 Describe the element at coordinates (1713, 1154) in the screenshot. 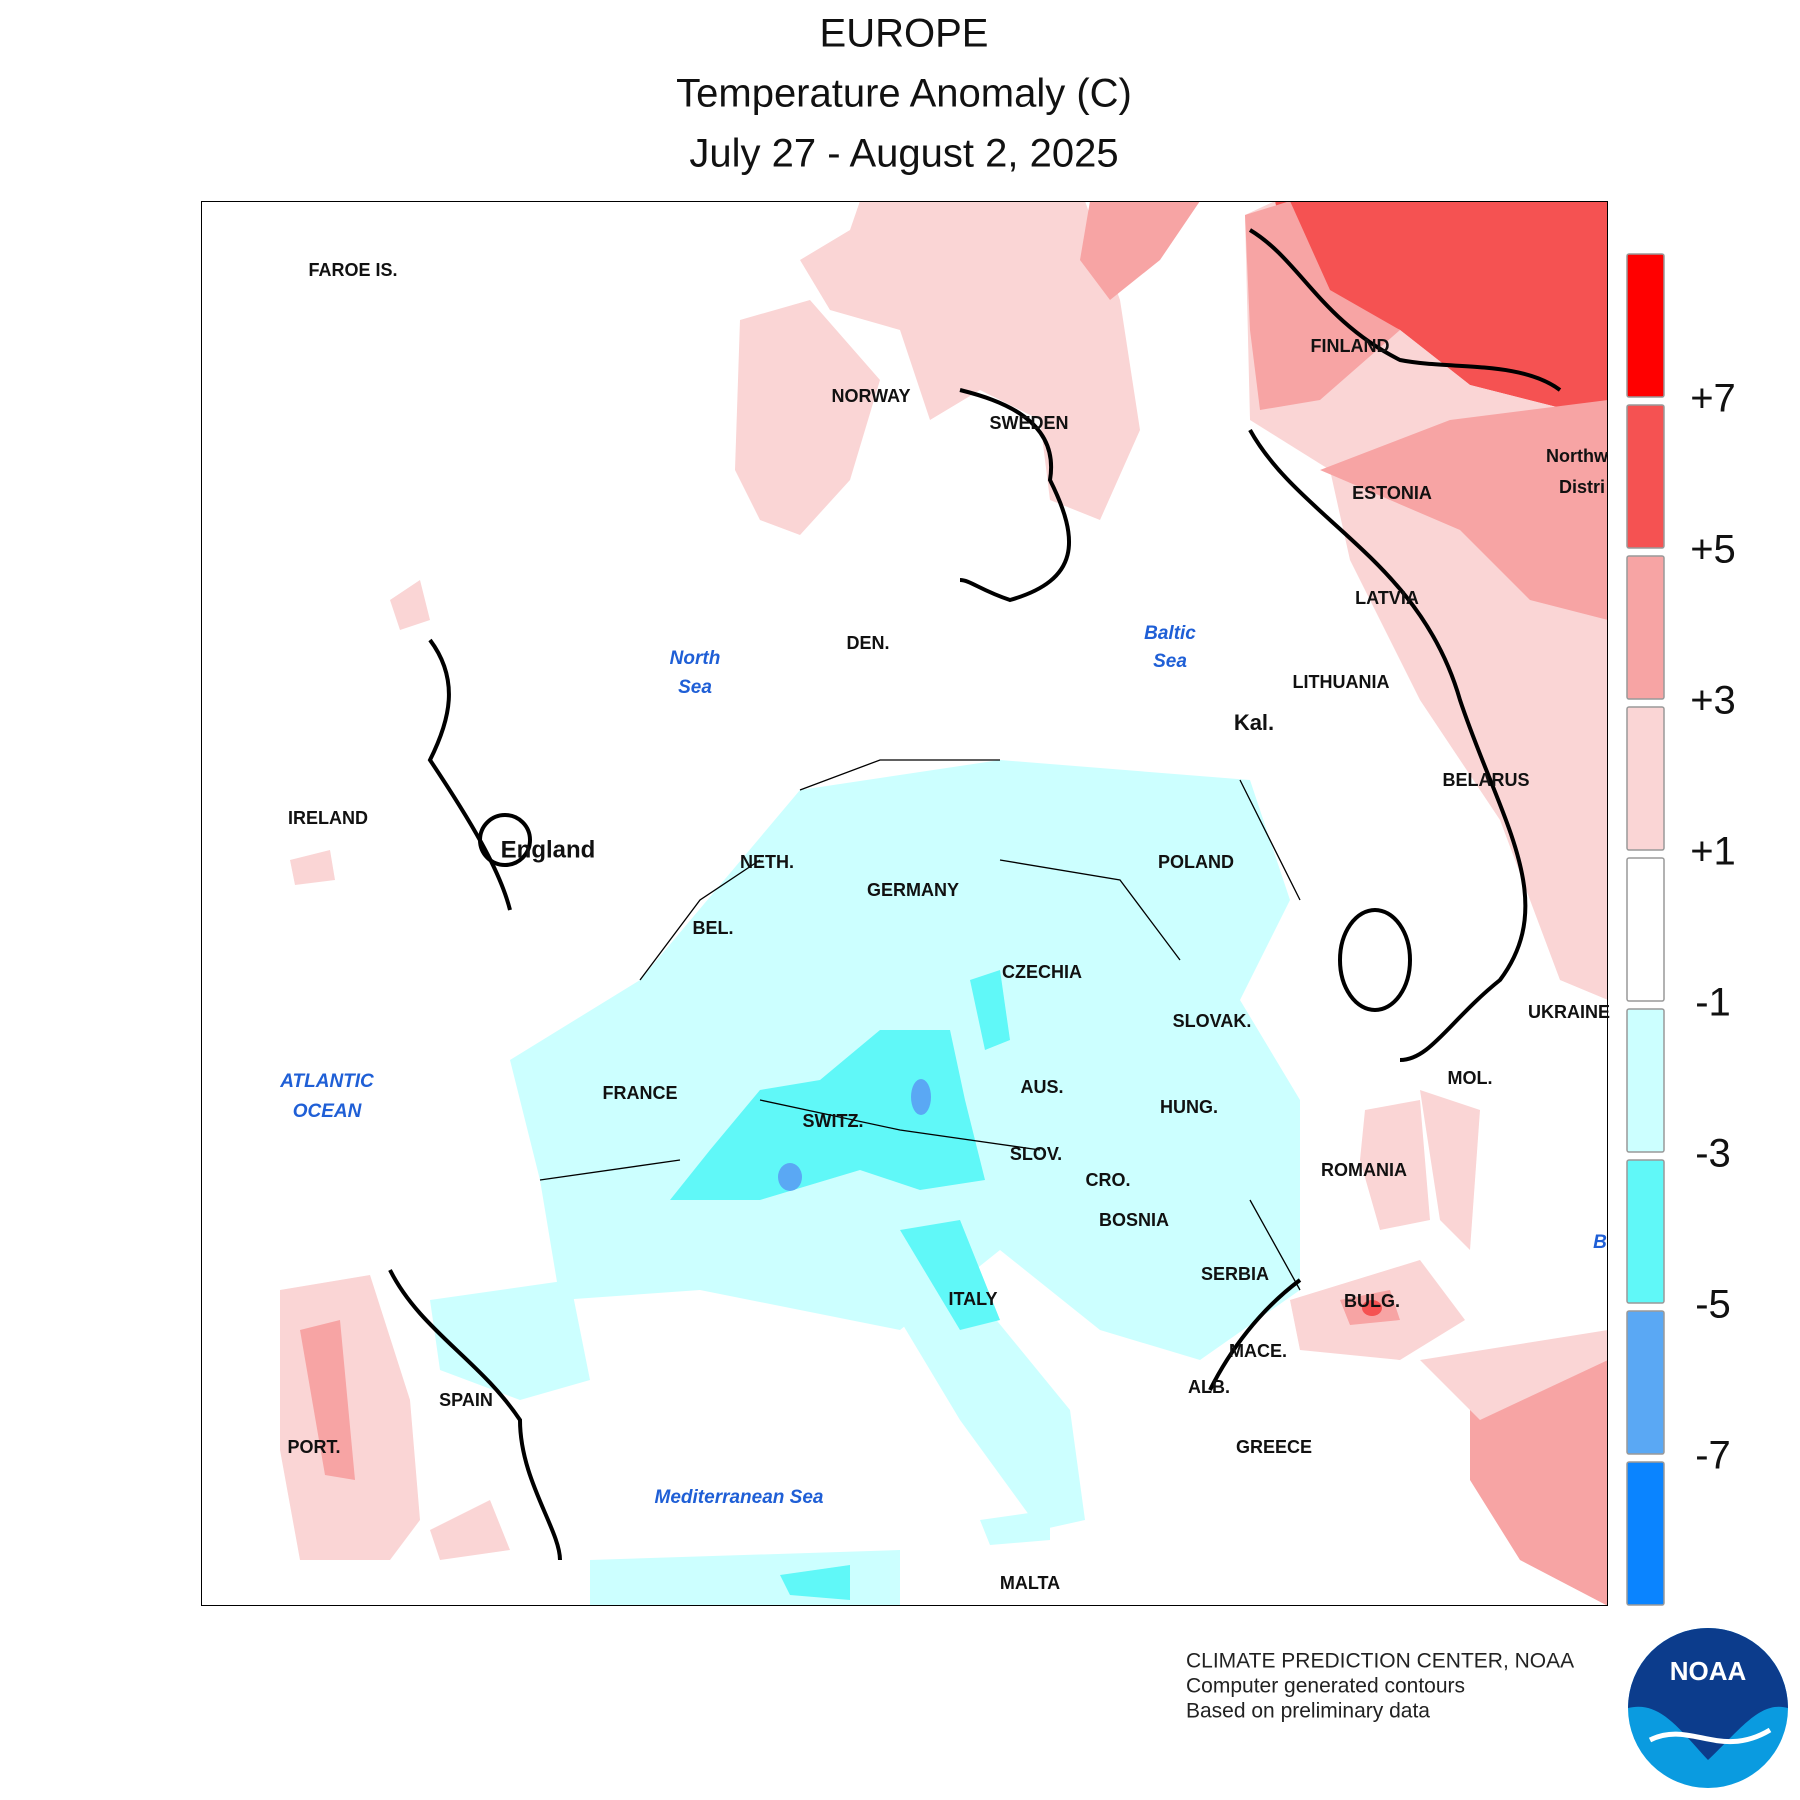

I see `legend-tick-label: -3` at that location.